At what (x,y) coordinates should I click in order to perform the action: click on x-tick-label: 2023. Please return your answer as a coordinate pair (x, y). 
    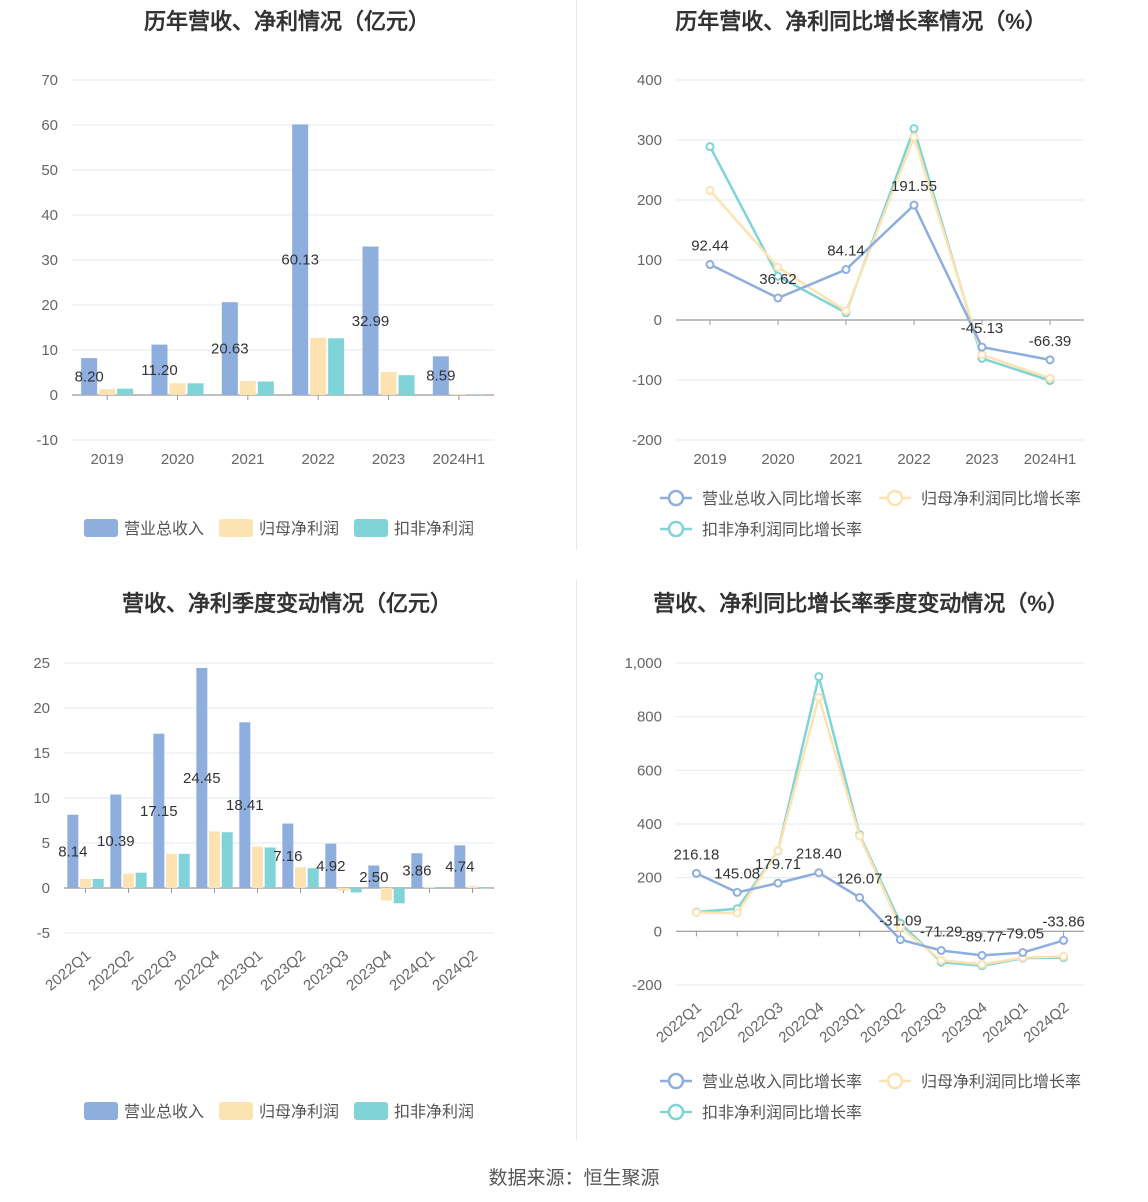
    Looking at the image, I should click on (388, 459).